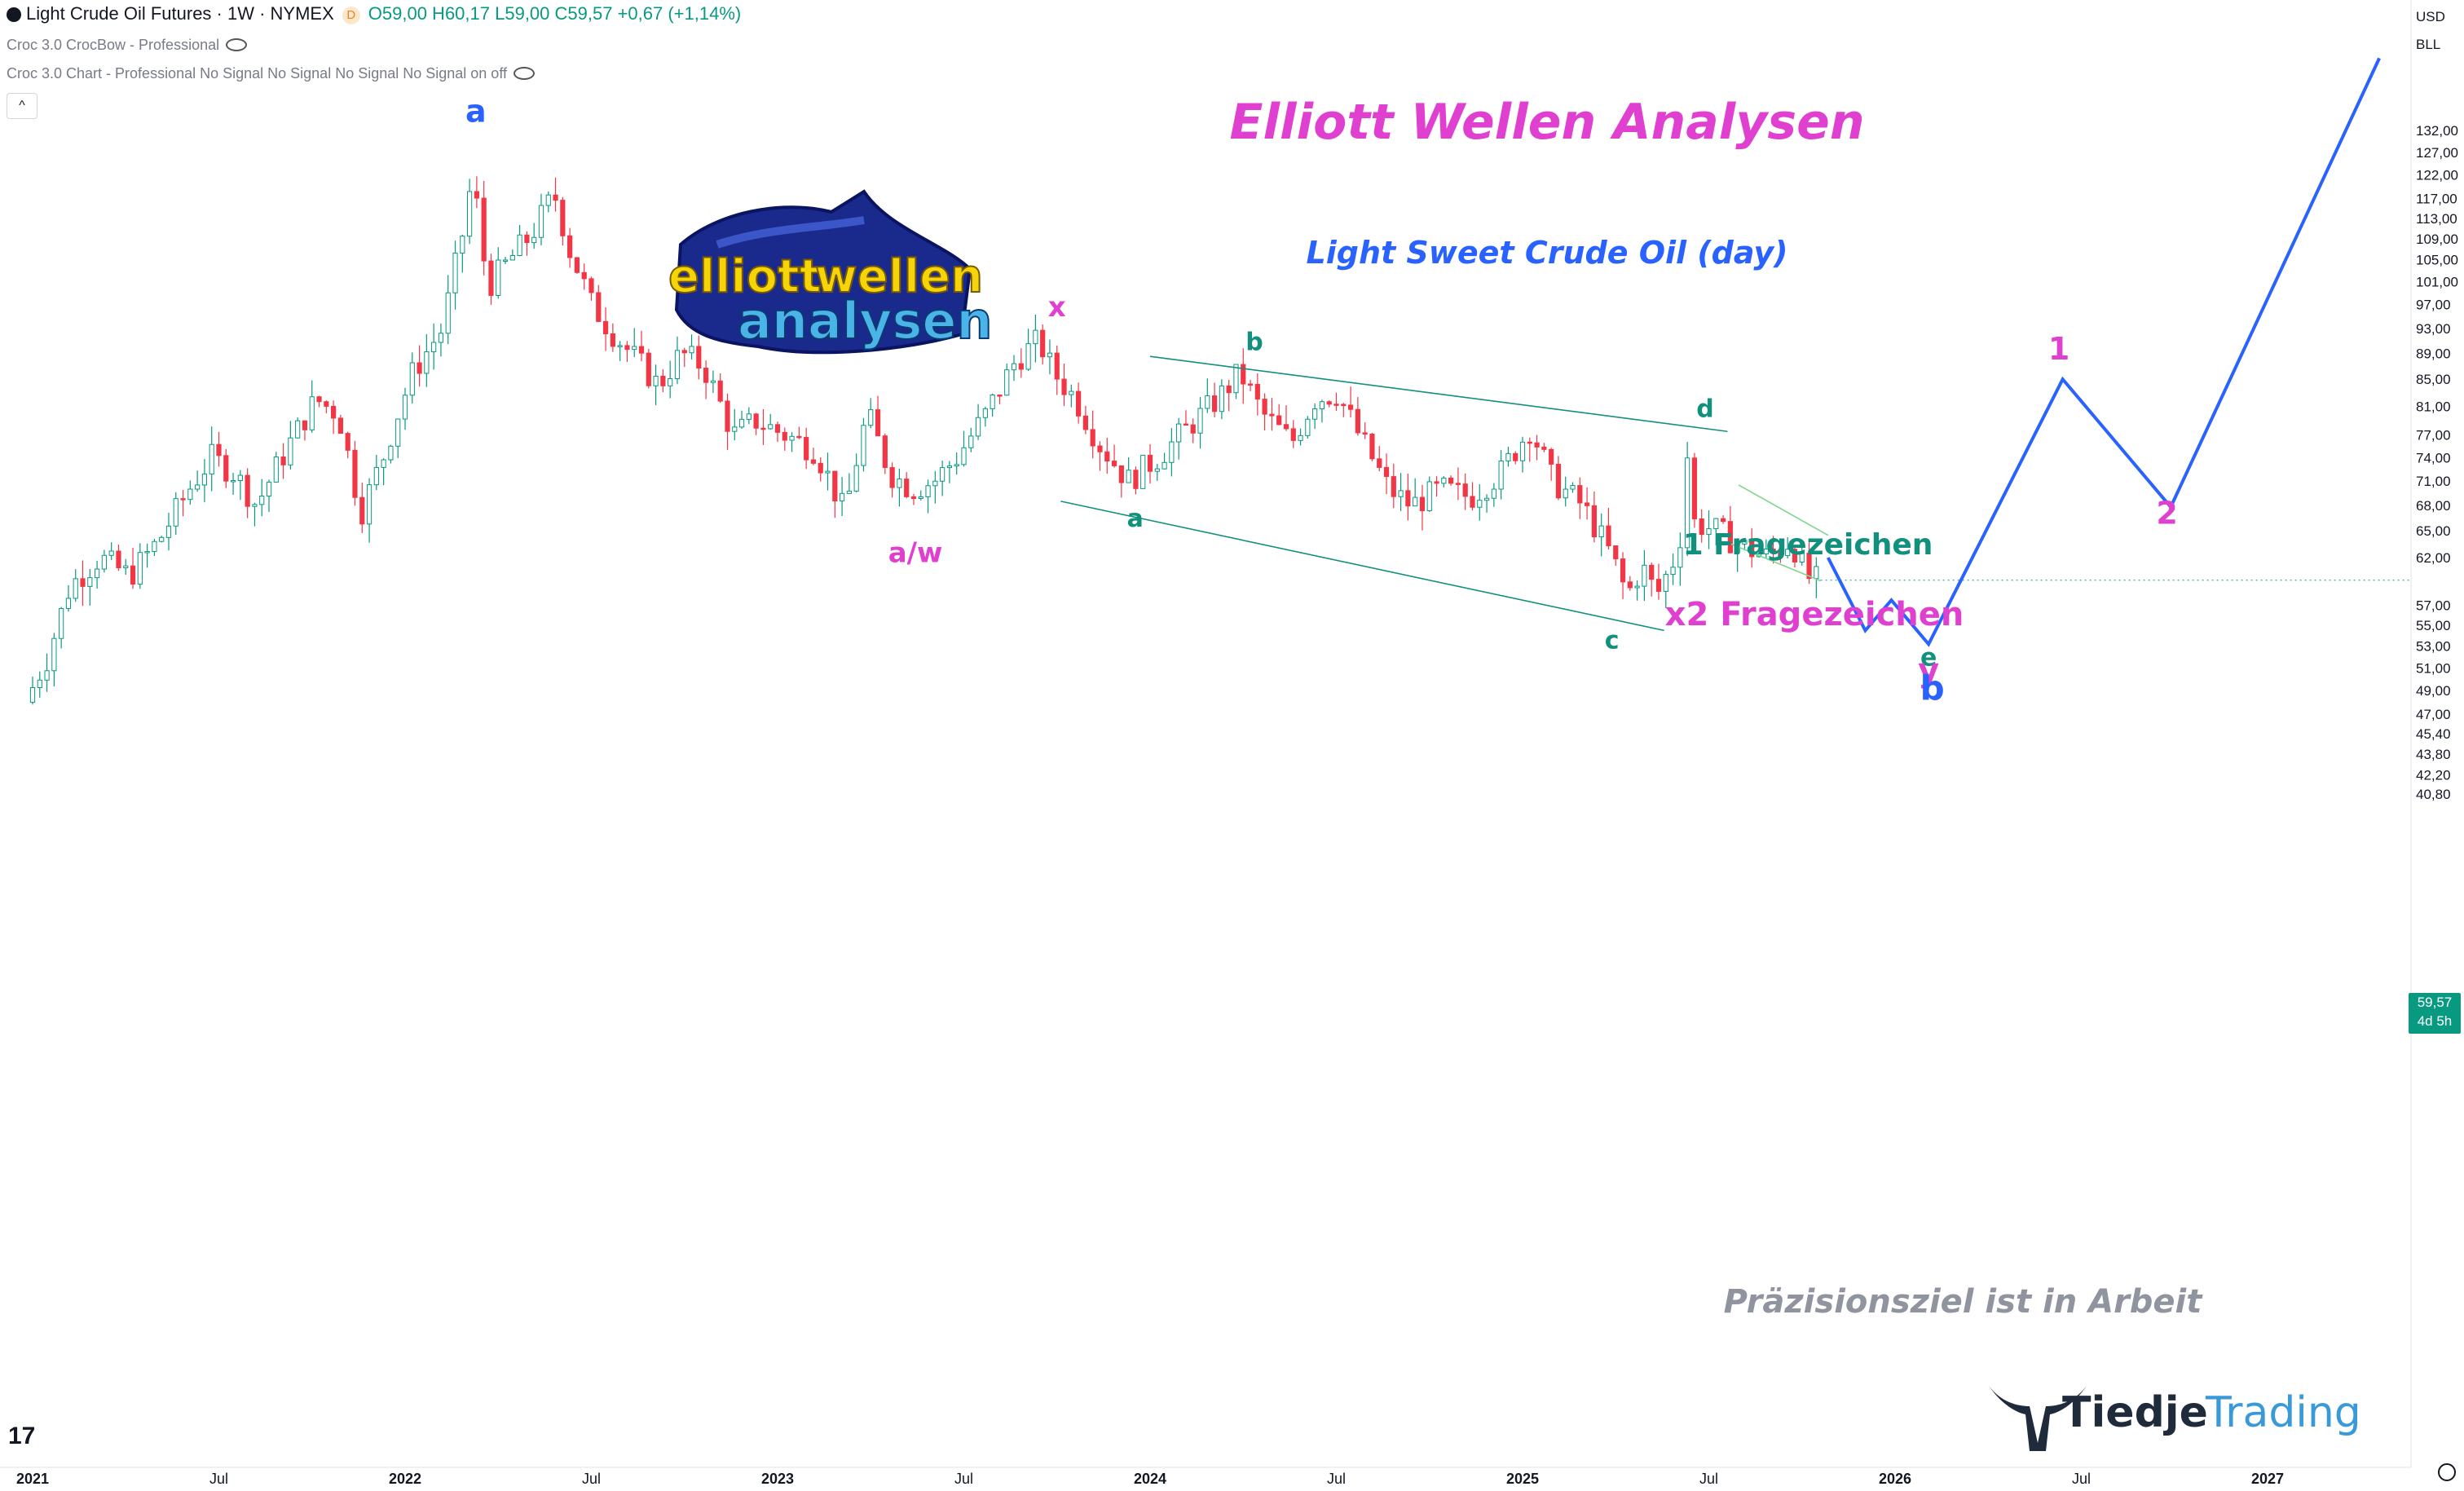 Image resolution: width=2464 pixels, height=1491 pixels. I want to click on y-tick-label: 42,20, so click(2433, 775).